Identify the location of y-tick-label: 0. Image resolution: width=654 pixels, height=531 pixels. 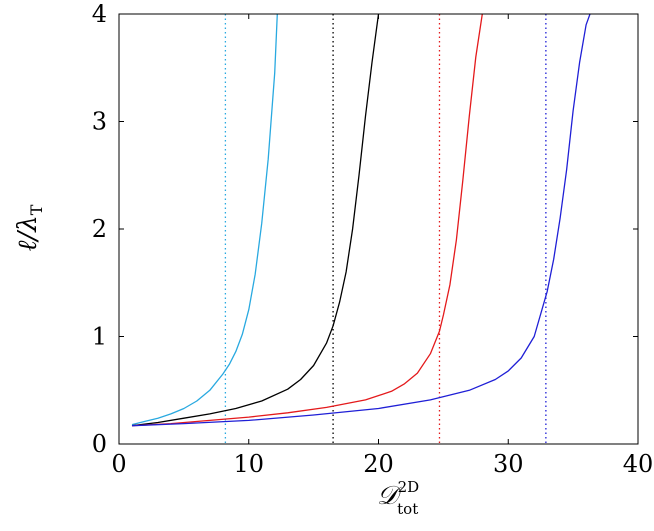
(99, 444).